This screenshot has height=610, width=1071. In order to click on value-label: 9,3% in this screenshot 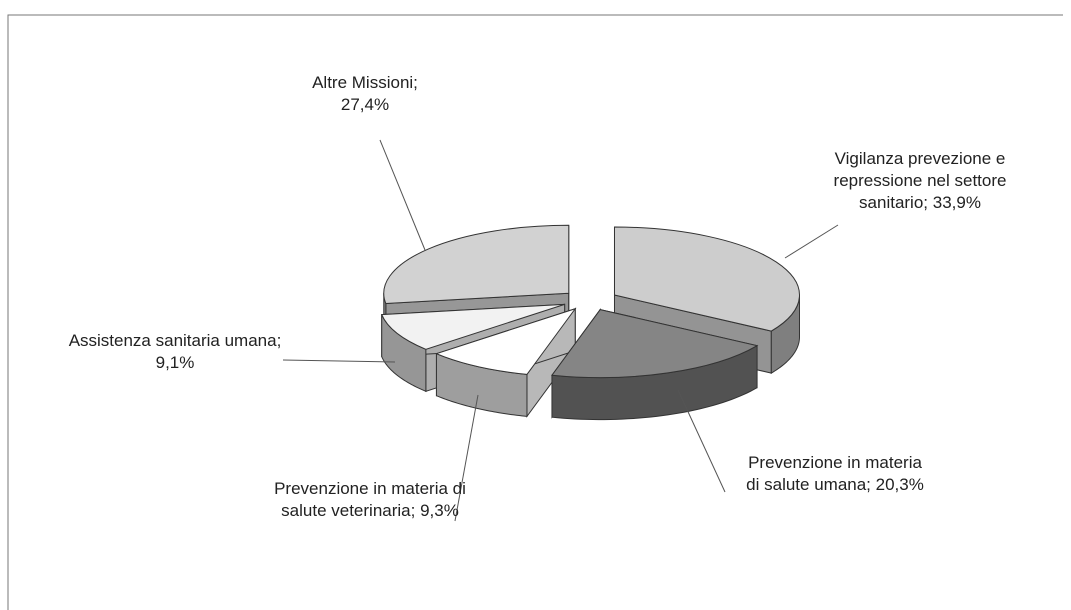, I will do `click(439, 510)`.